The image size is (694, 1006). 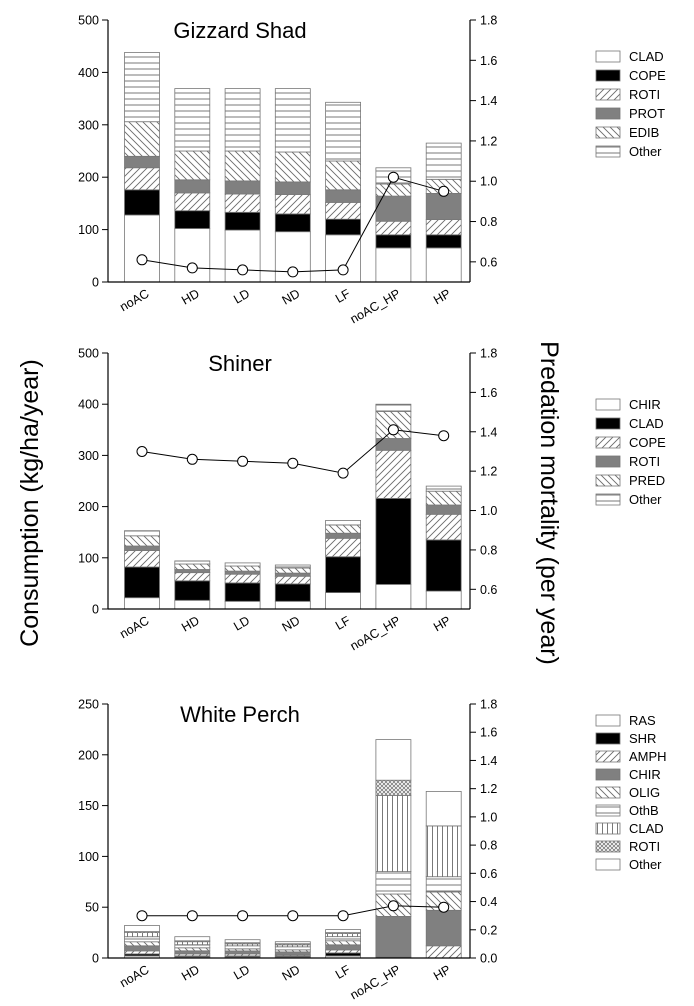 I want to click on y-tick-label: 400, so click(x=88, y=405).